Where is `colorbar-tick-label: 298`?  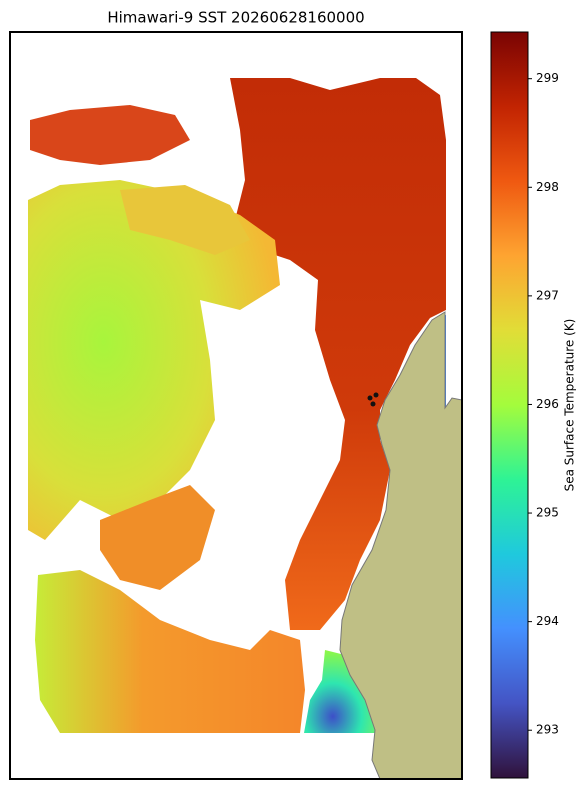 colorbar-tick-label: 298 is located at coordinates (547, 187).